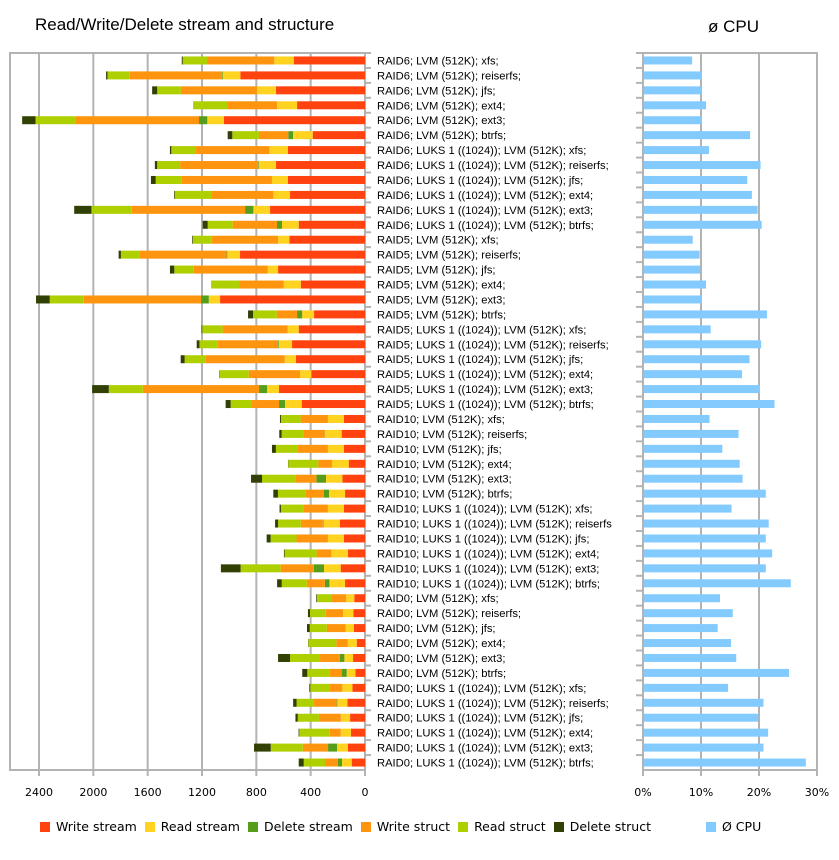 Image resolution: width=839 pixels, height=860 pixels. What do you see at coordinates (405, 826) in the screenshot?
I see `legend-item: Write struct` at bounding box center [405, 826].